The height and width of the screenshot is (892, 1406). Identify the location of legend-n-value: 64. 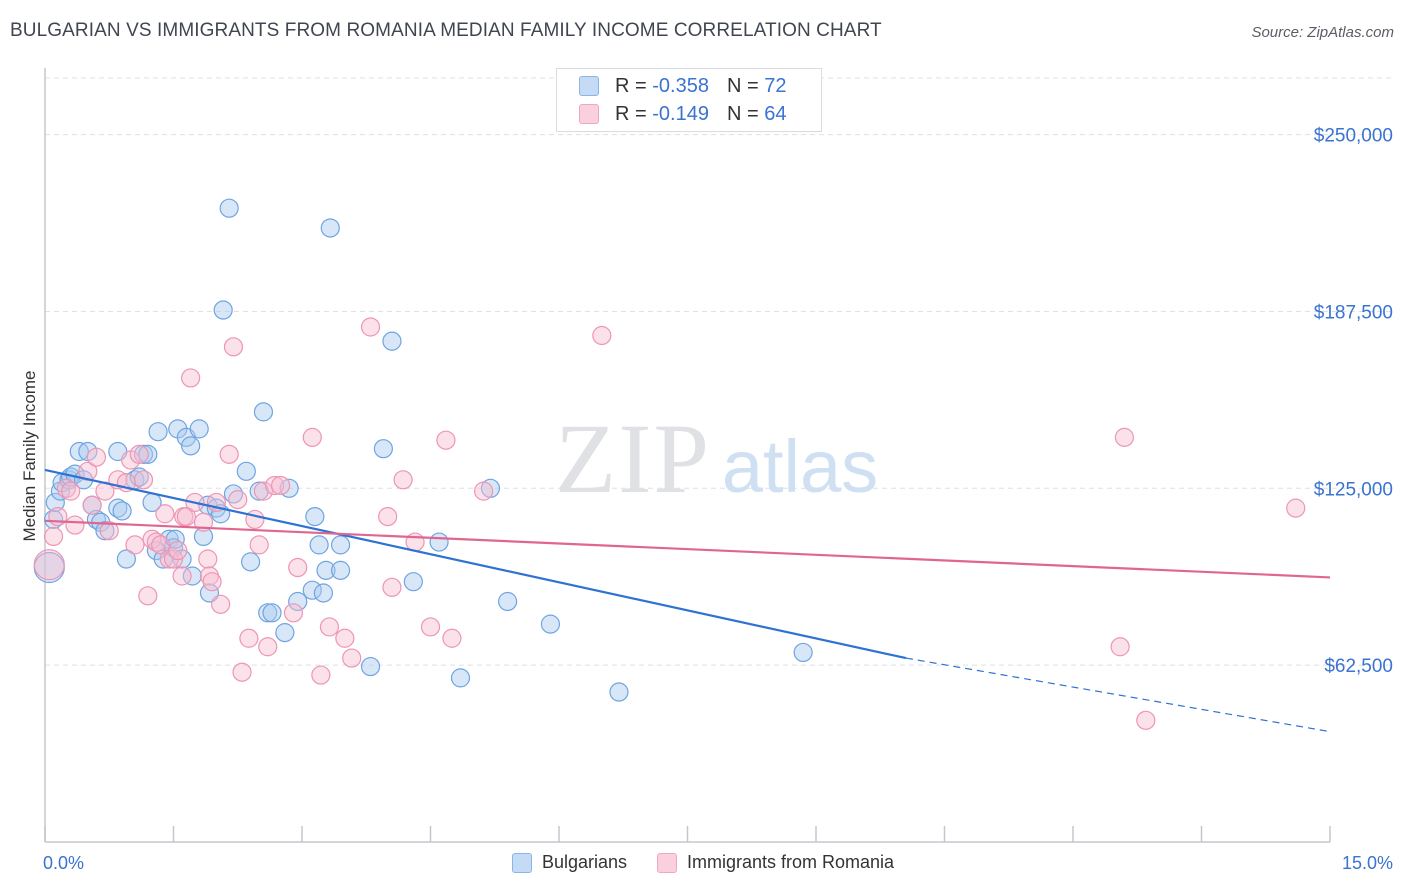
(775, 113).